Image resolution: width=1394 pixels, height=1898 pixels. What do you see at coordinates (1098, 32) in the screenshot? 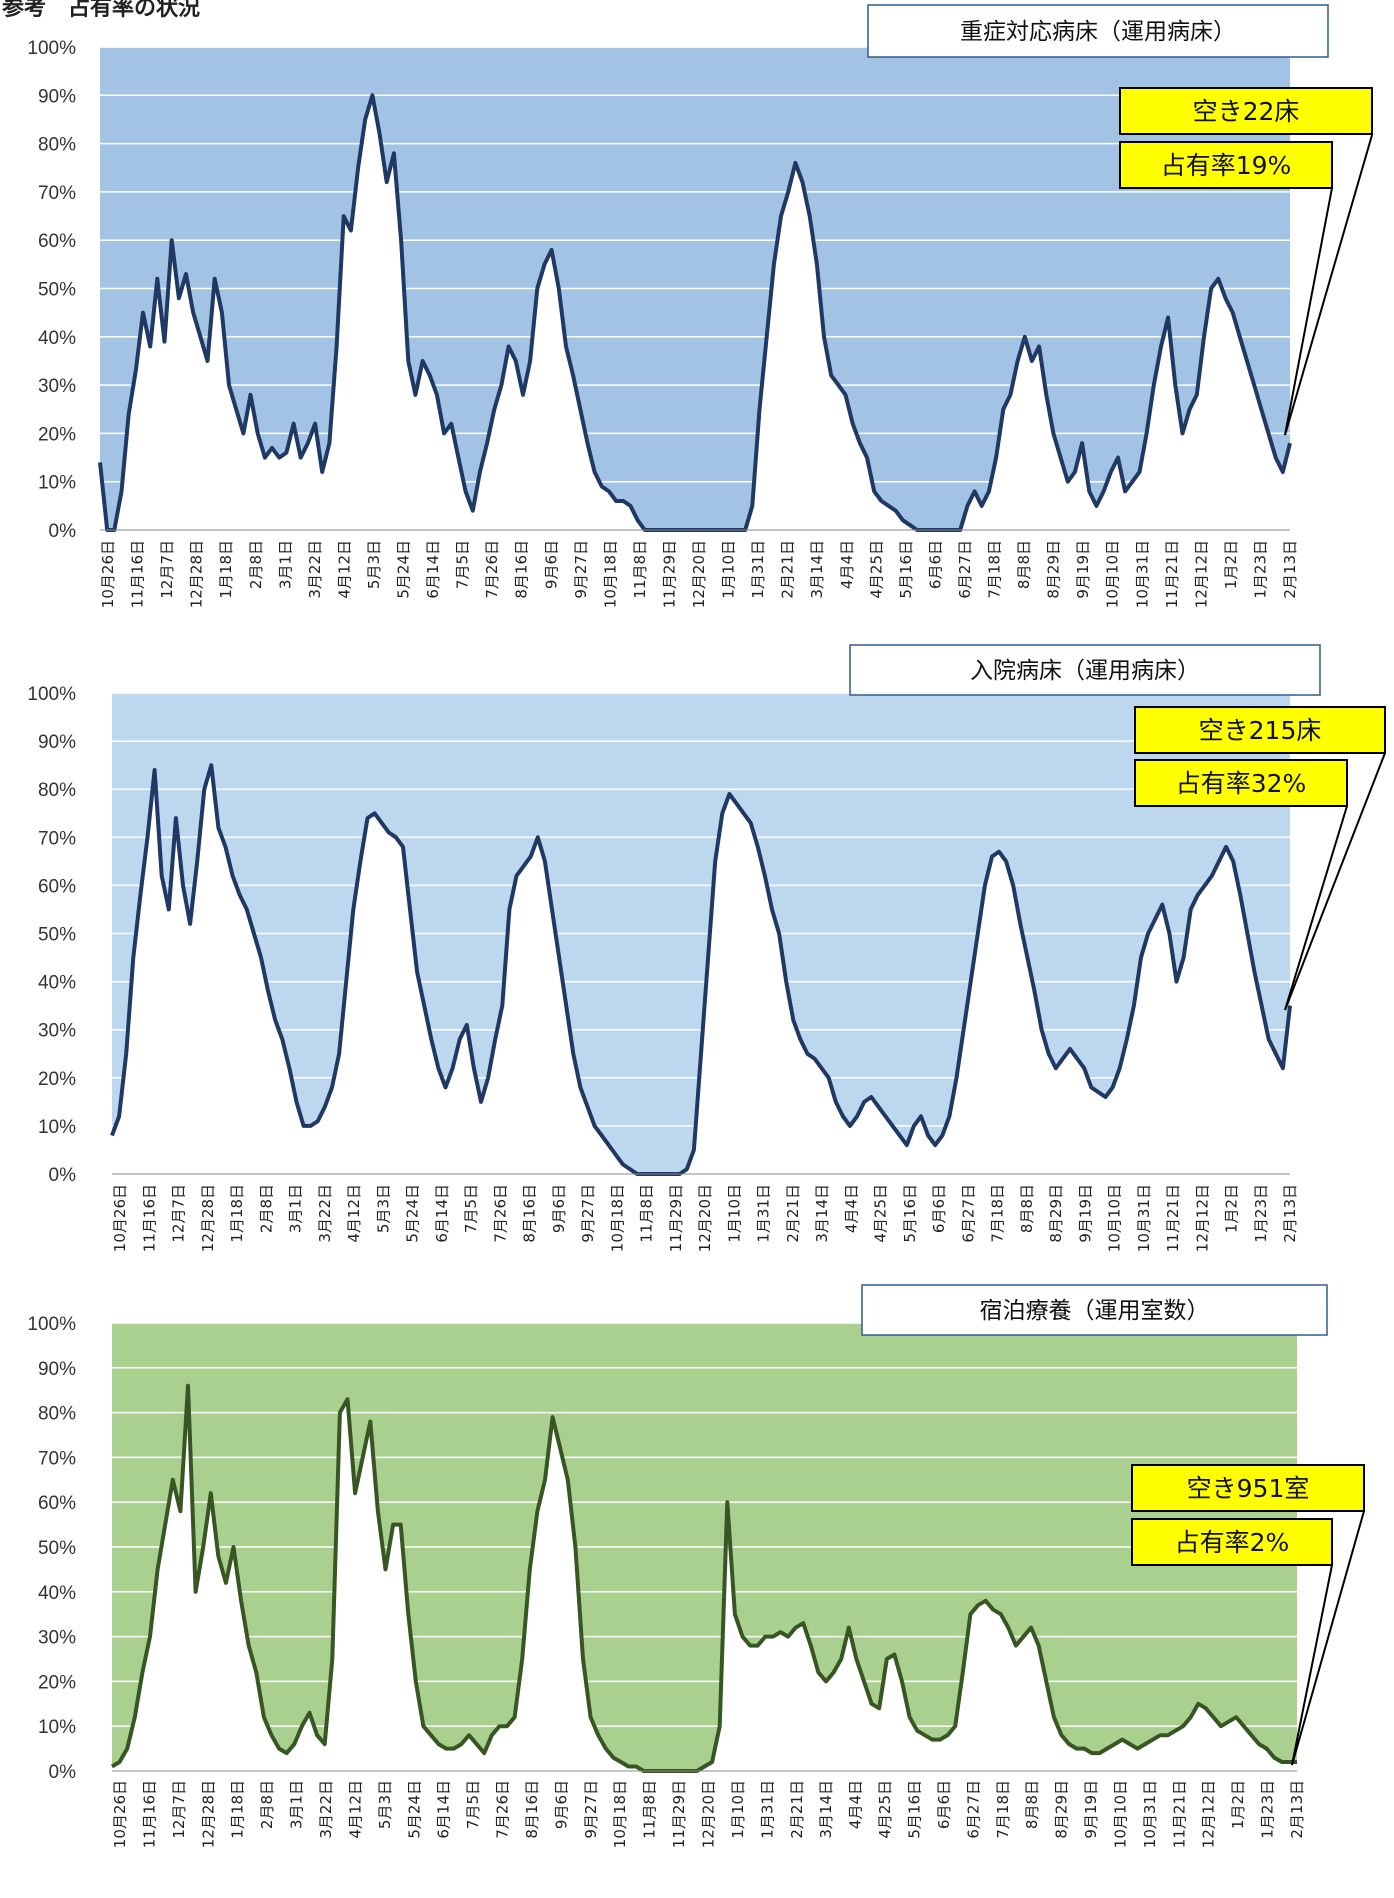
I see `chart-title: 重症対応病床（運用病床）` at bounding box center [1098, 32].